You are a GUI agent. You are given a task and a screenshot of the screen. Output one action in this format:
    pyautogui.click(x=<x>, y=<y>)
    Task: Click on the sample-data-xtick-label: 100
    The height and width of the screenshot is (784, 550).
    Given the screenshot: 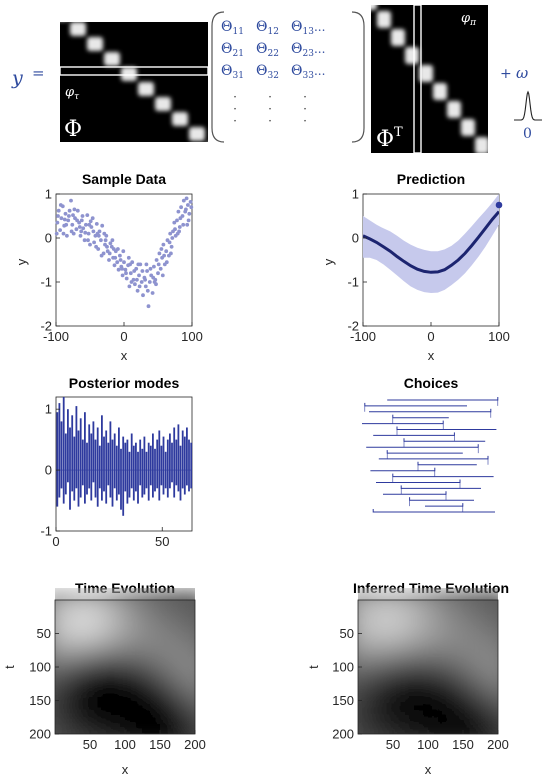 What is the action you would take?
    pyautogui.click(x=192, y=336)
    